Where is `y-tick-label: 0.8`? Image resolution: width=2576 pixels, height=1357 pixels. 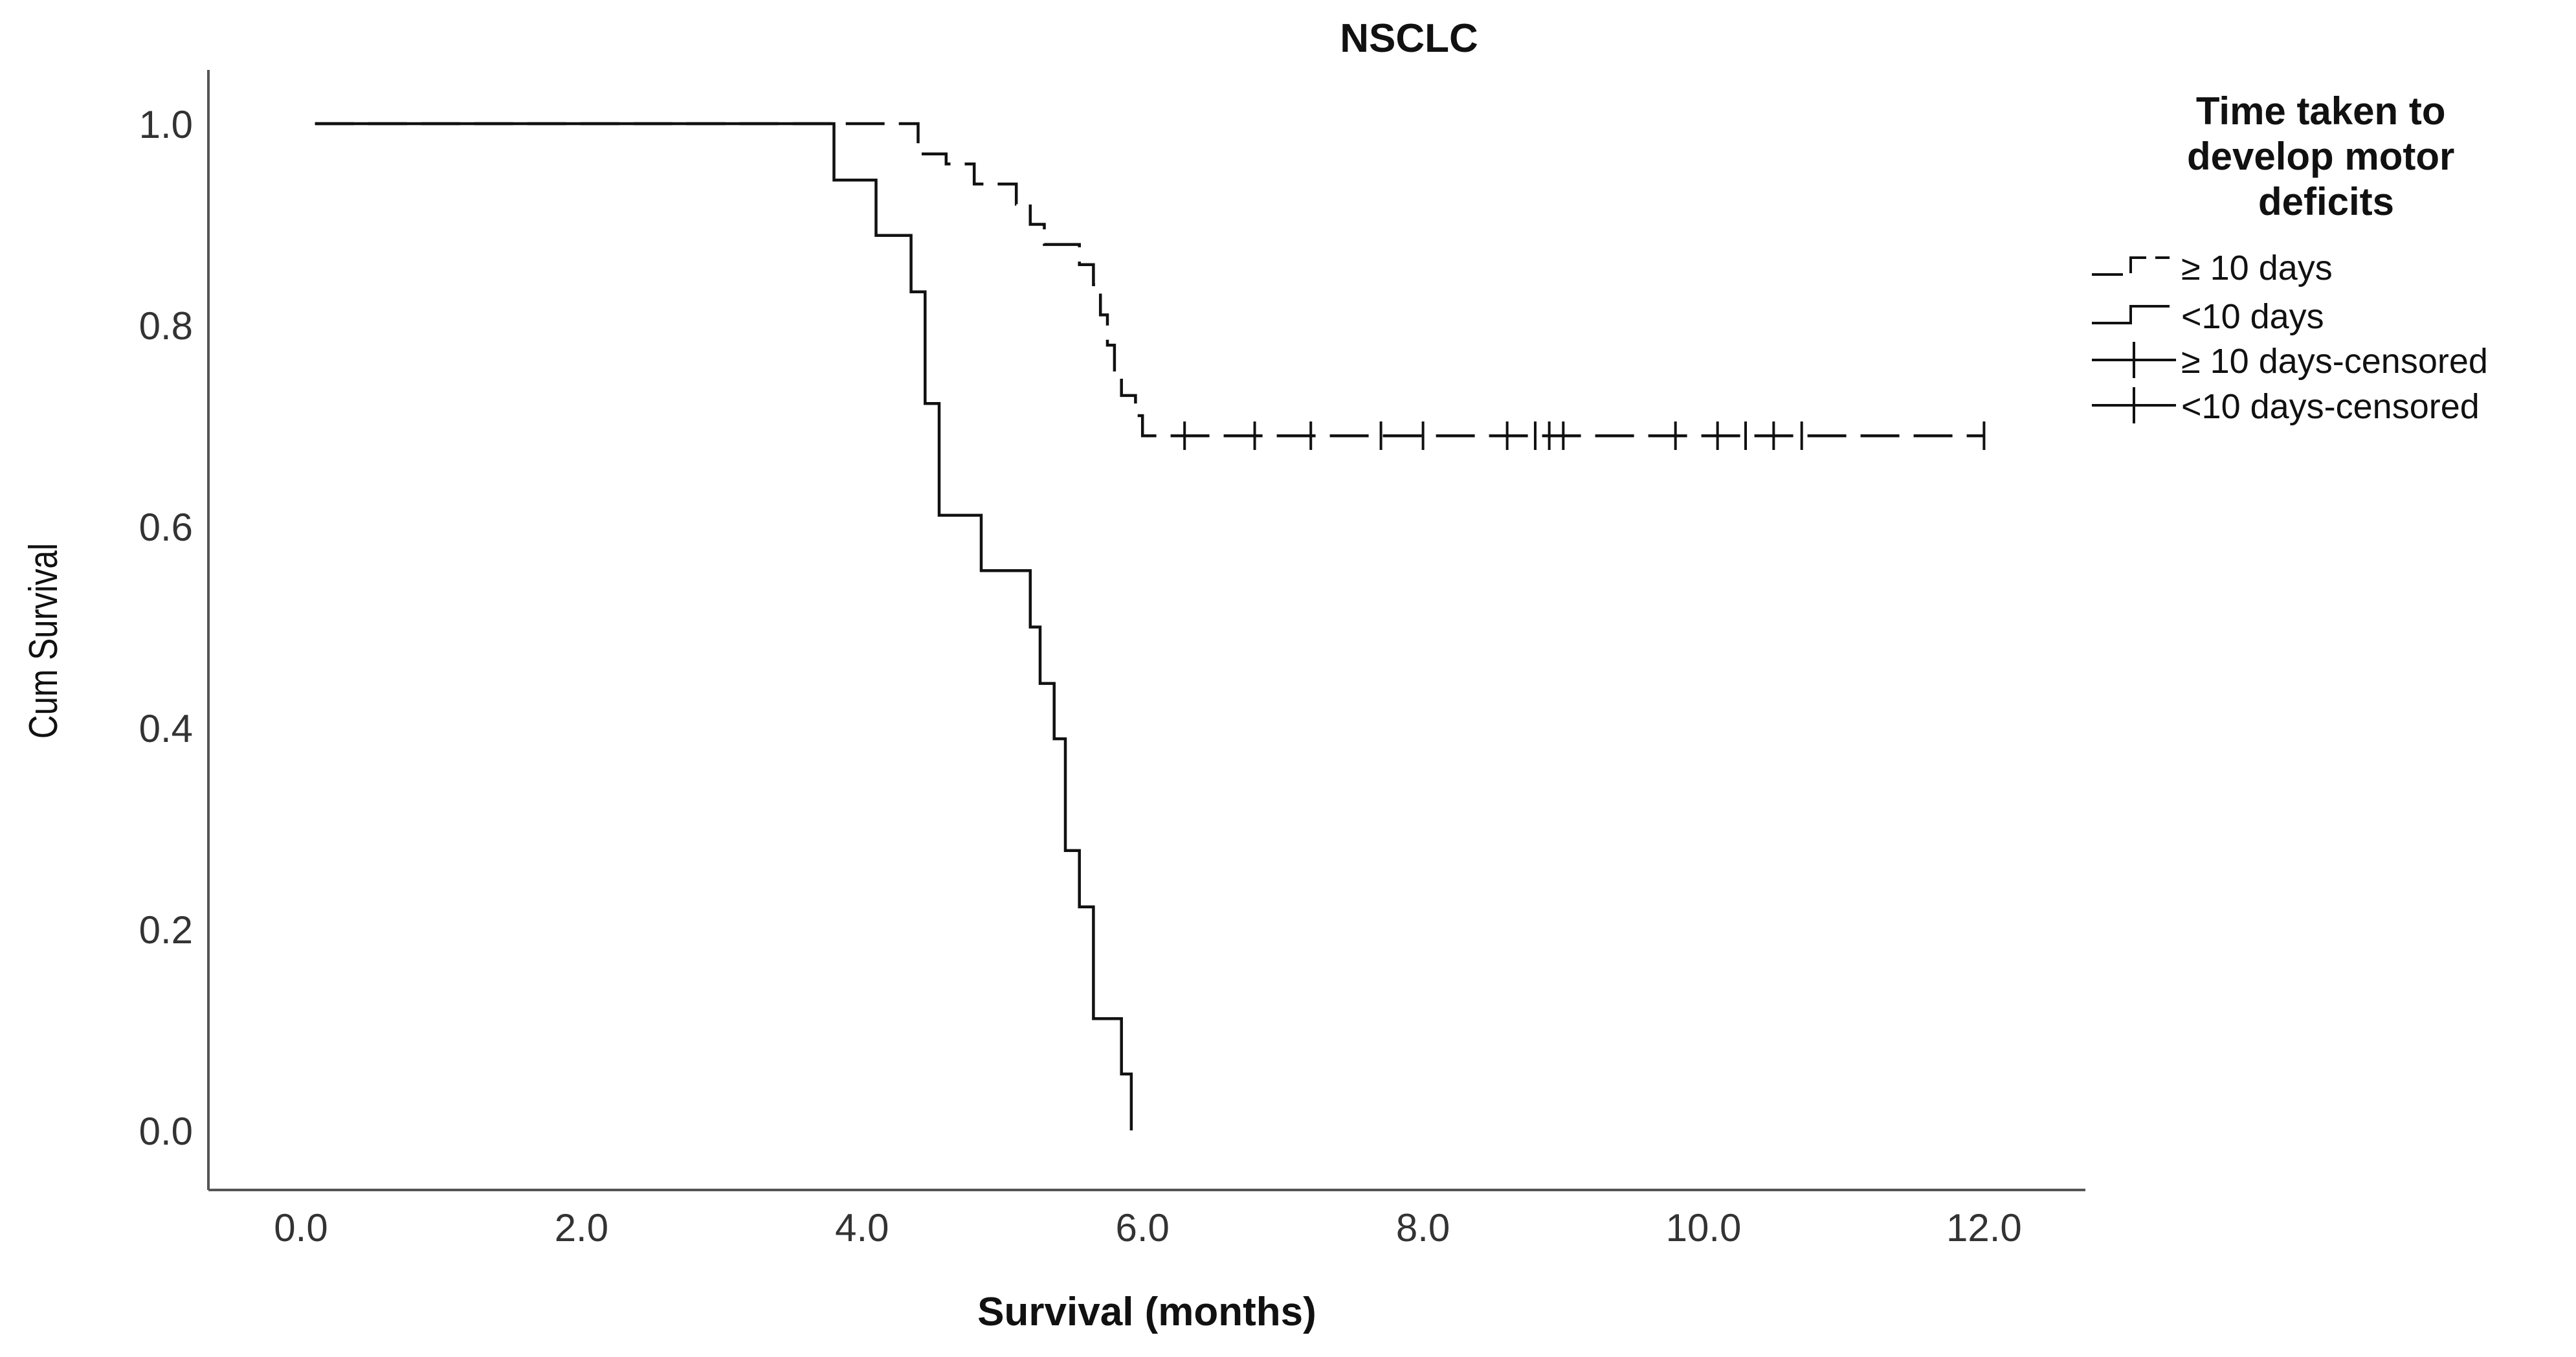 y-tick-label: 0.8 is located at coordinates (166, 326).